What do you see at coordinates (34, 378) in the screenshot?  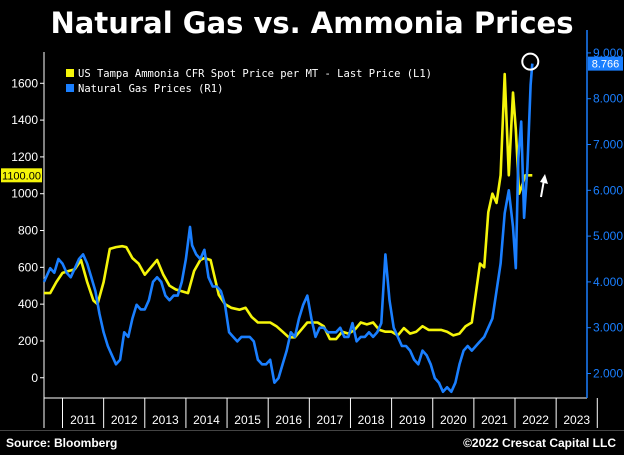 I see `y-left-tick-label-0: 0` at bounding box center [34, 378].